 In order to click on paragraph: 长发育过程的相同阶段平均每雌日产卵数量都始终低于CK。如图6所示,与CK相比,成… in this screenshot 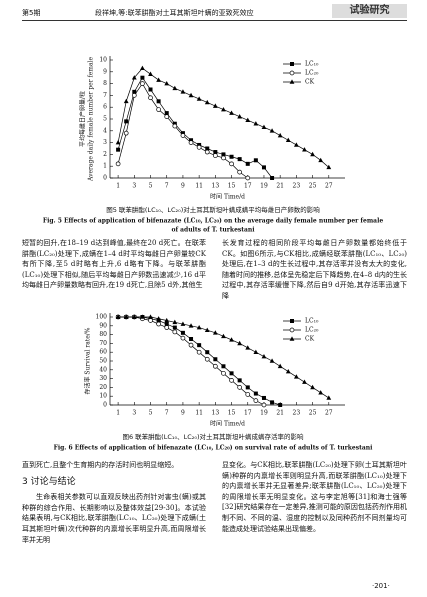, I will do `click(314, 269)`.